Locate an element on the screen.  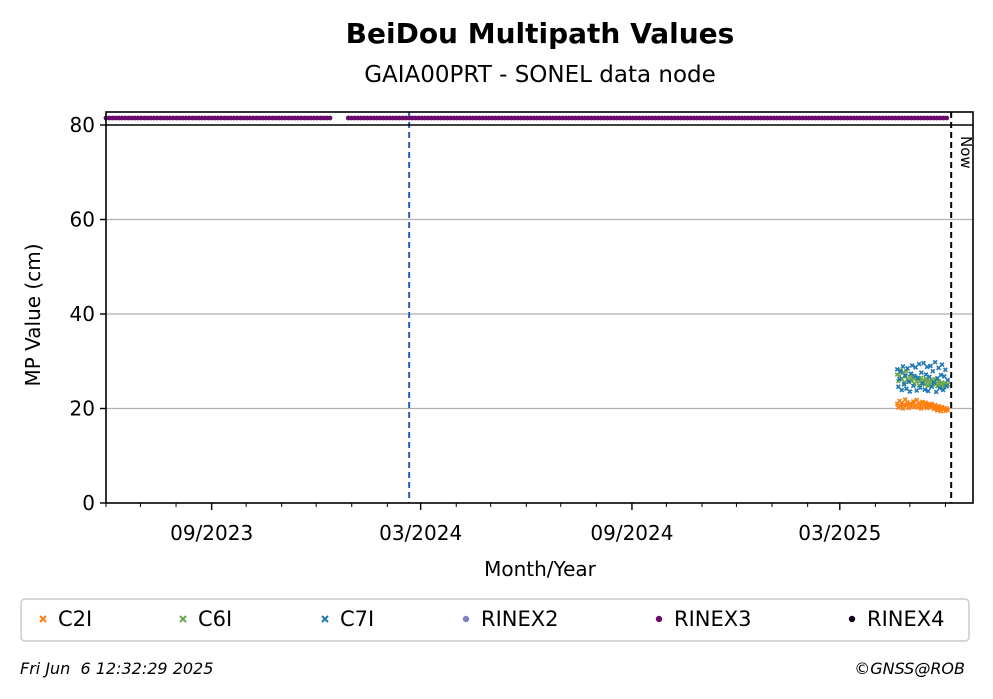
chart-subtitle: GAIA00PRT - SONEL data node is located at coordinates (540, 75).